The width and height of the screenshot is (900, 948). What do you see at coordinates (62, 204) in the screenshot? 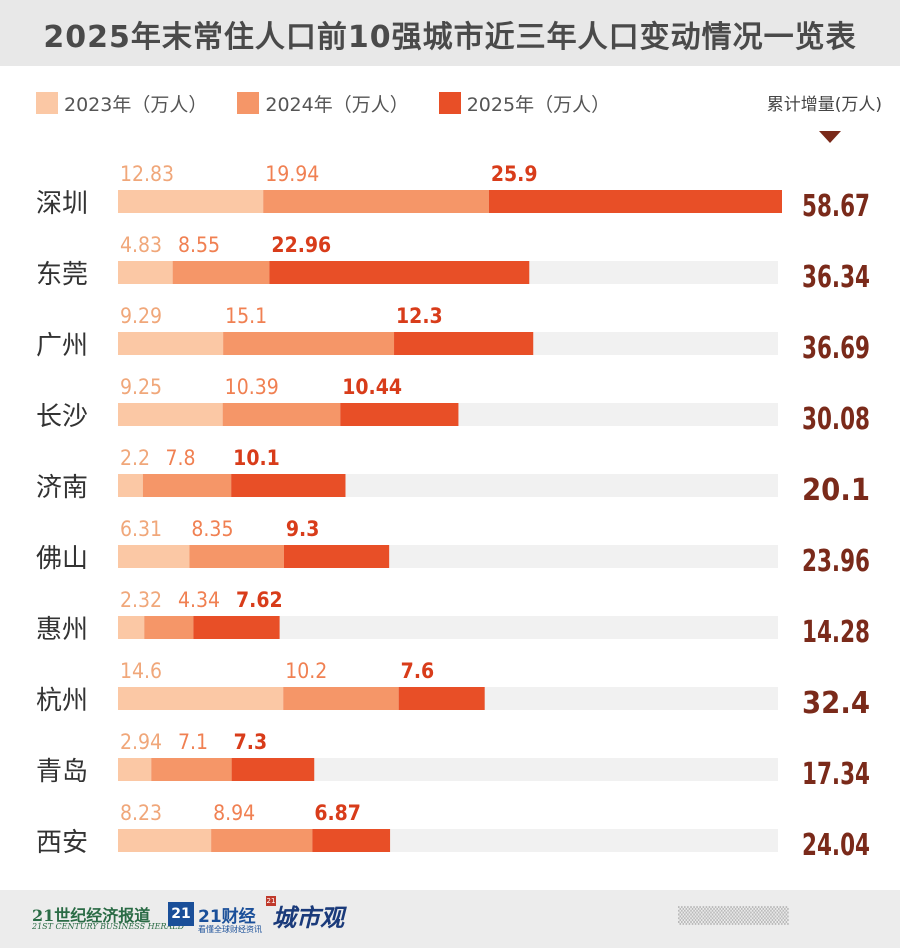
I see `city-label: 深圳` at bounding box center [62, 204].